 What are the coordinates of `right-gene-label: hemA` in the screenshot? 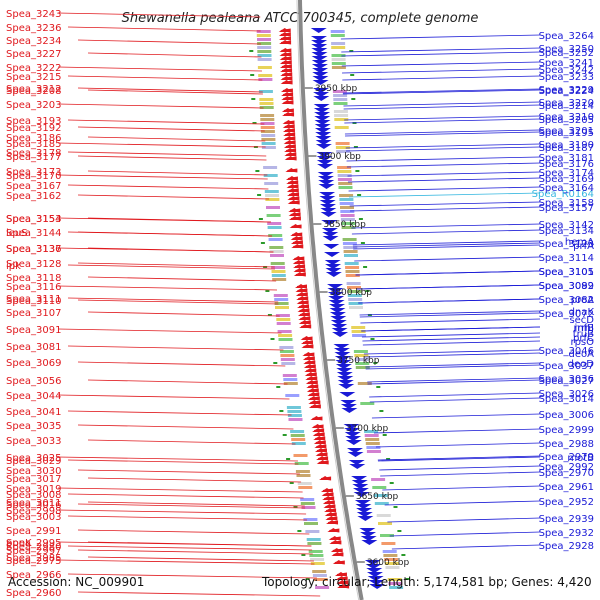 It's located at (579, 242).